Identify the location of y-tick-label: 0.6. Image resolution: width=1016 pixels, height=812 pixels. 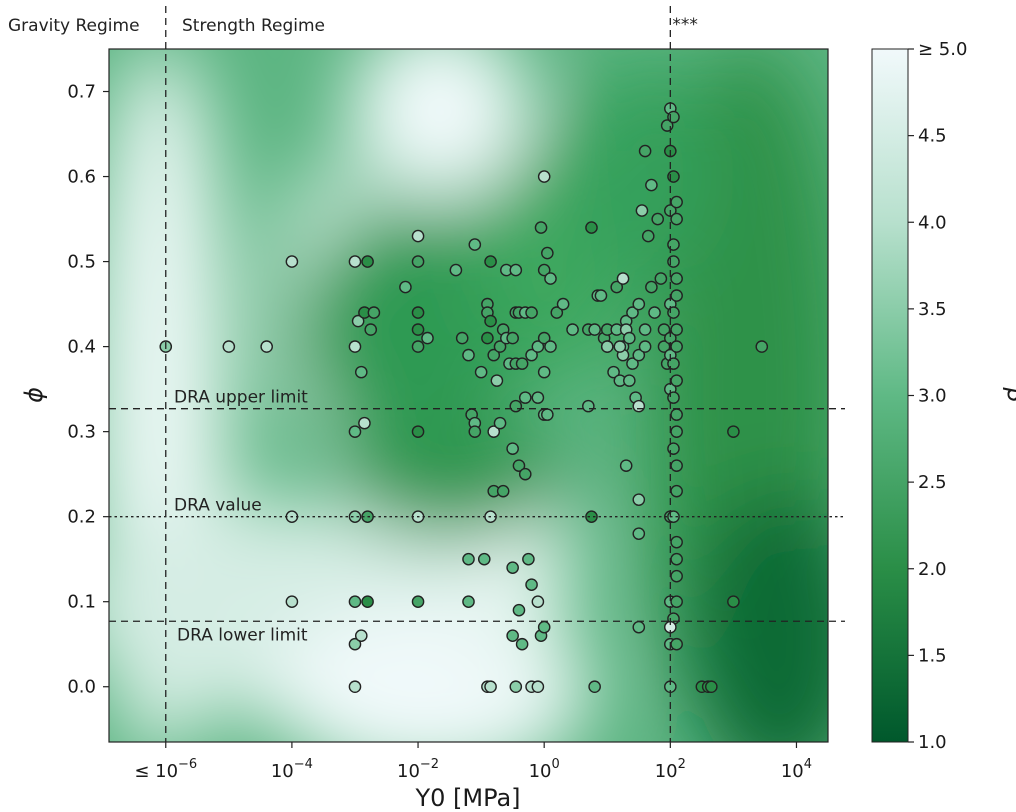
(81, 177).